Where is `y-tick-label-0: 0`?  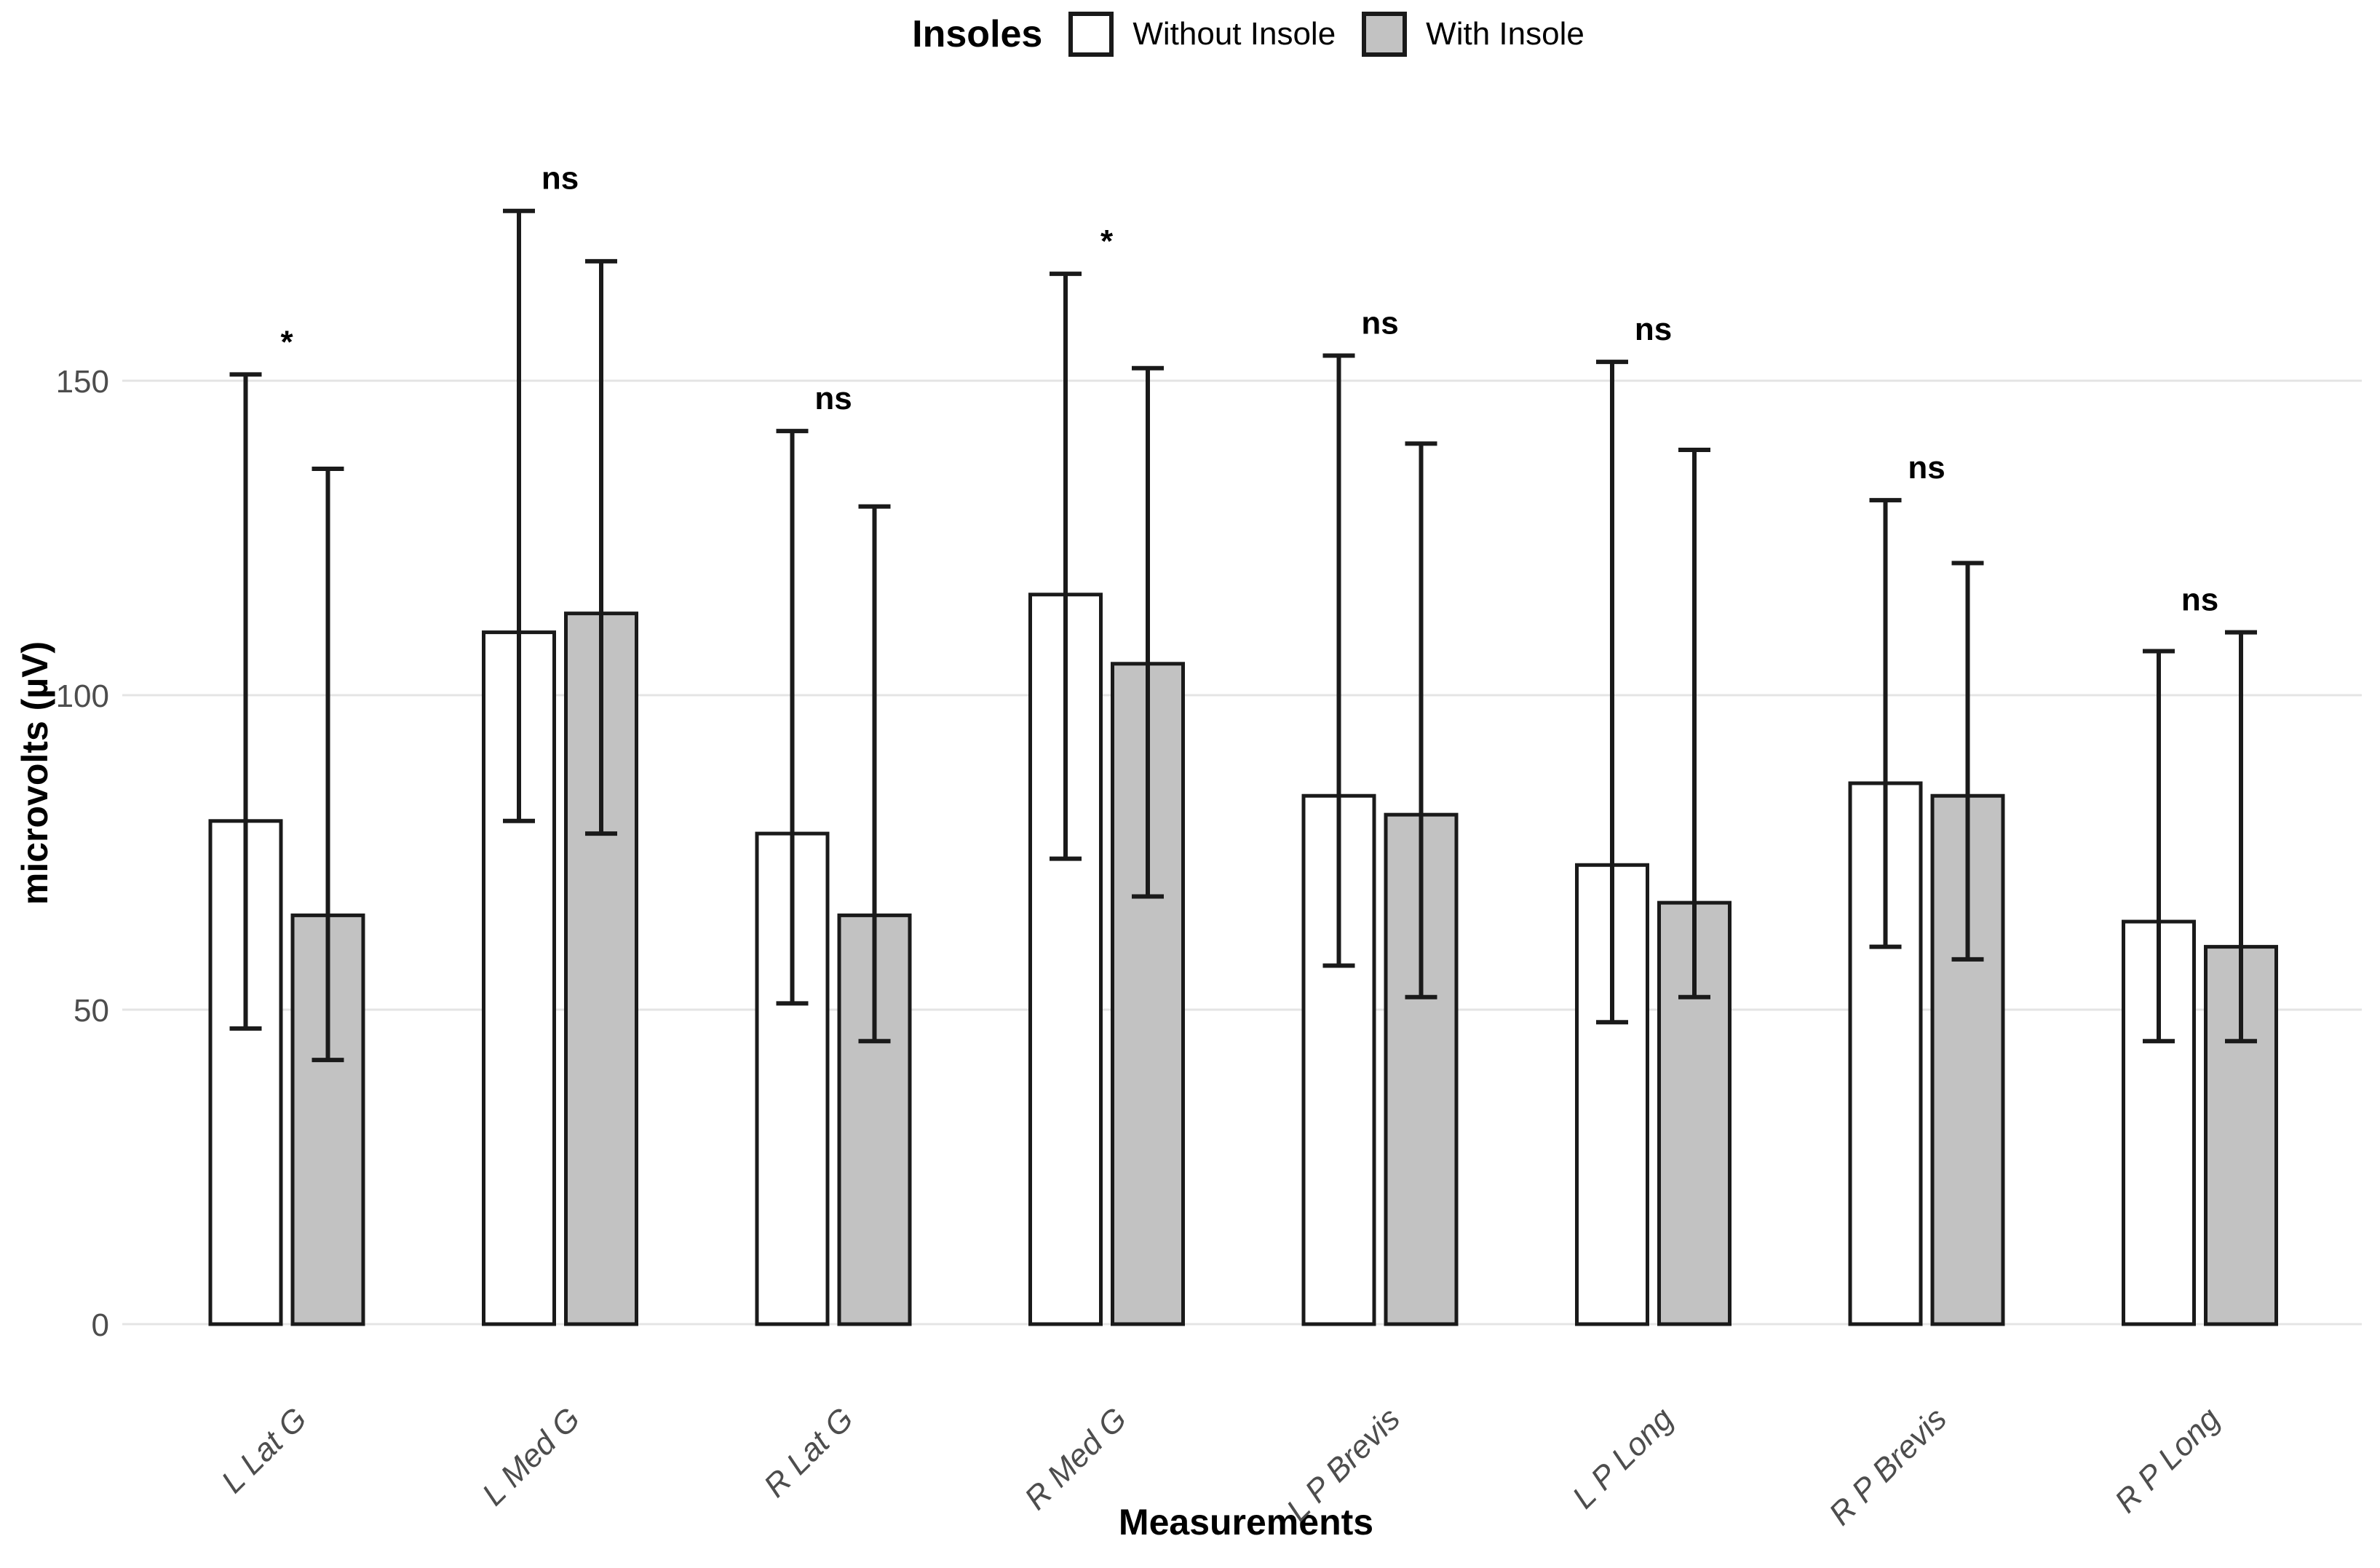 y-tick-label-0: 0 is located at coordinates (100, 1325).